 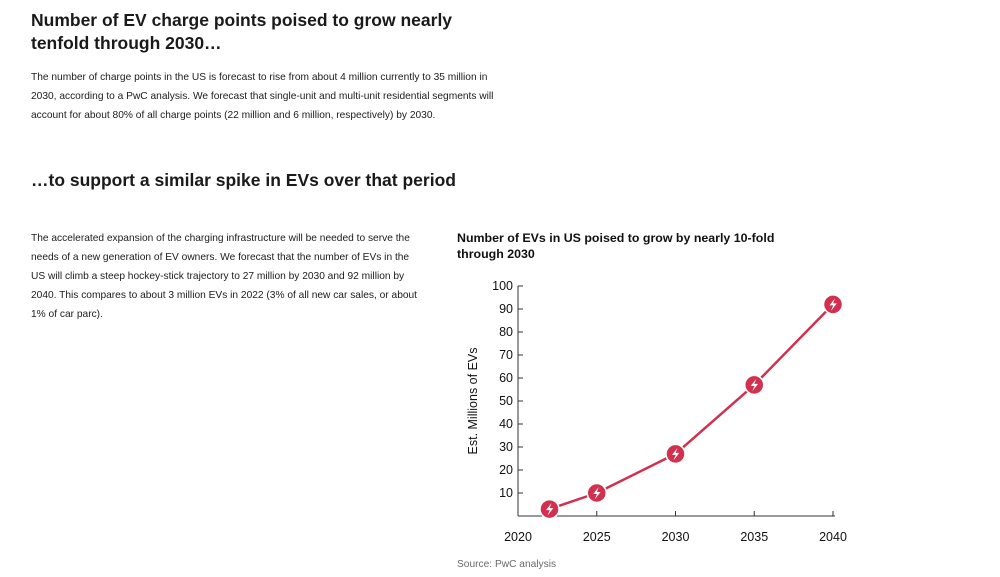 I want to click on y-axis-title: Est. Millions of EVs, so click(x=473, y=401).